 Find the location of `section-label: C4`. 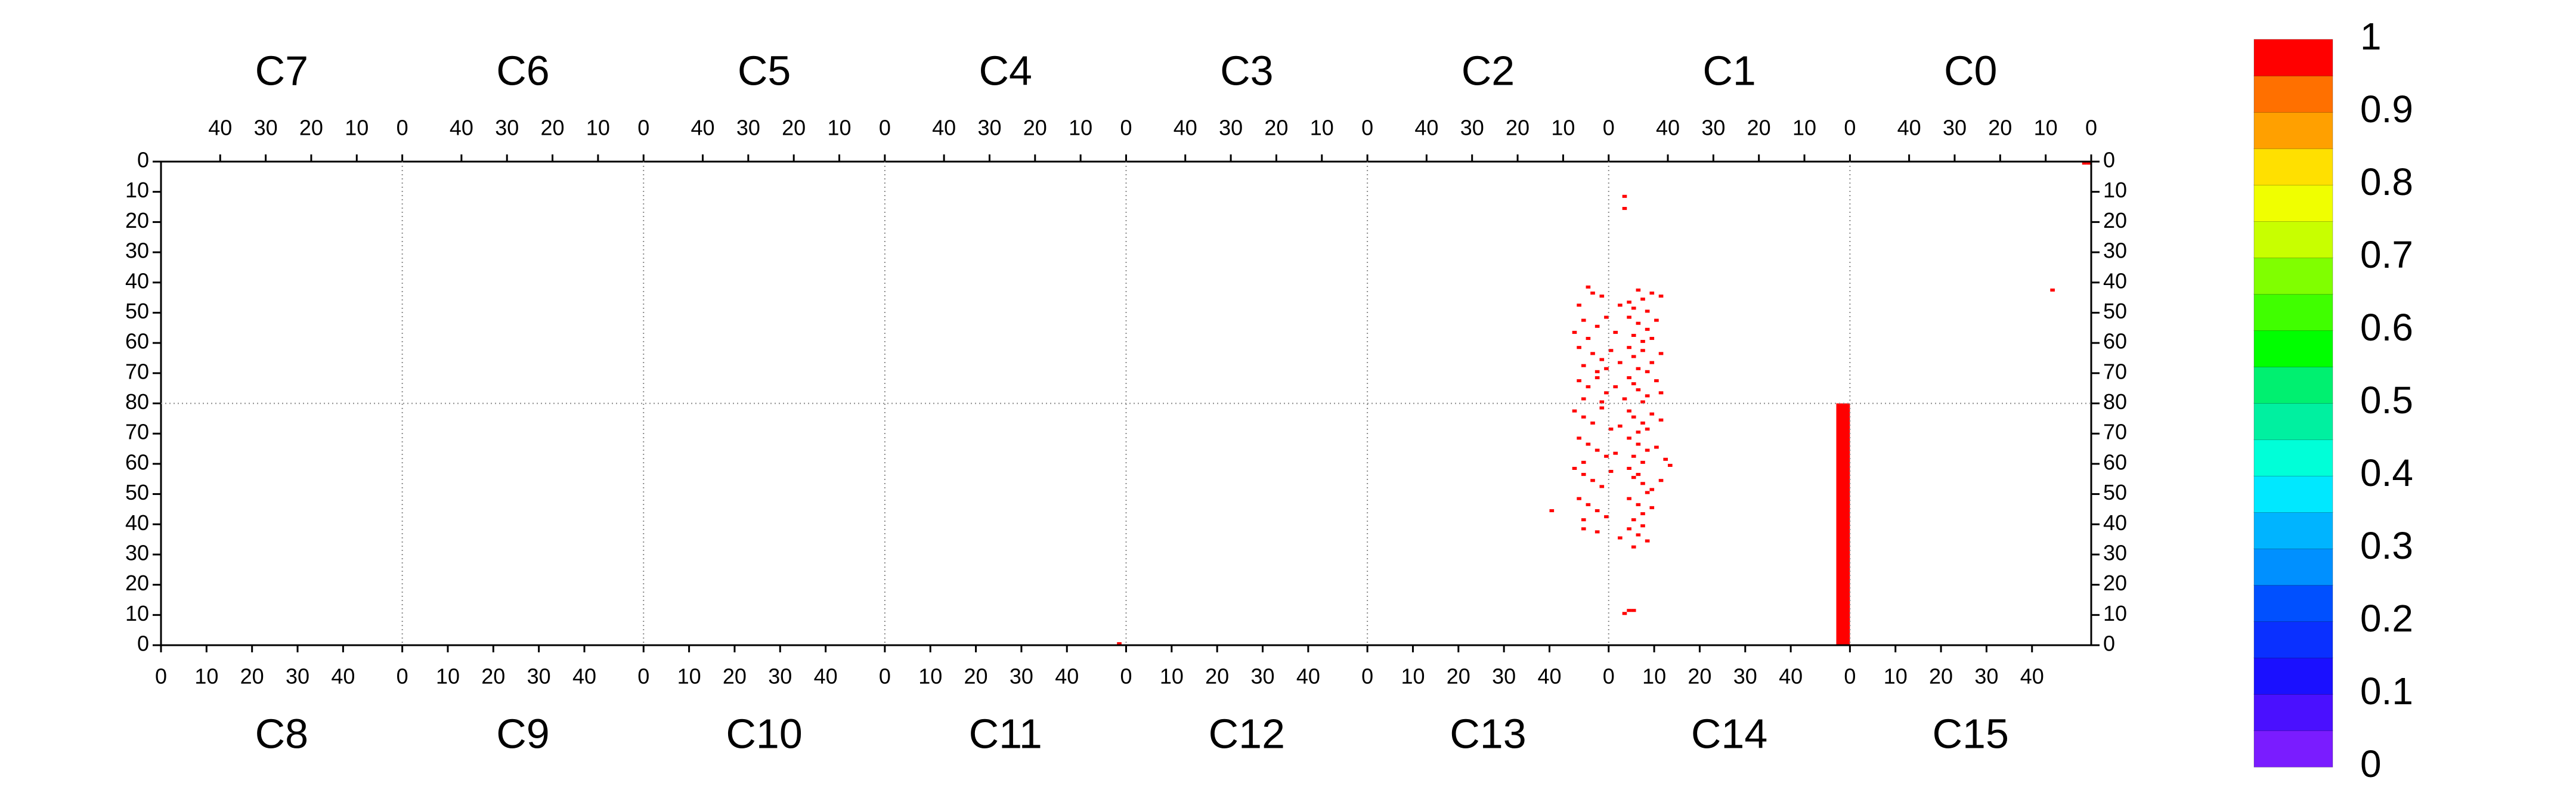

section-label: C4 is located at coordinates (1005, 70).